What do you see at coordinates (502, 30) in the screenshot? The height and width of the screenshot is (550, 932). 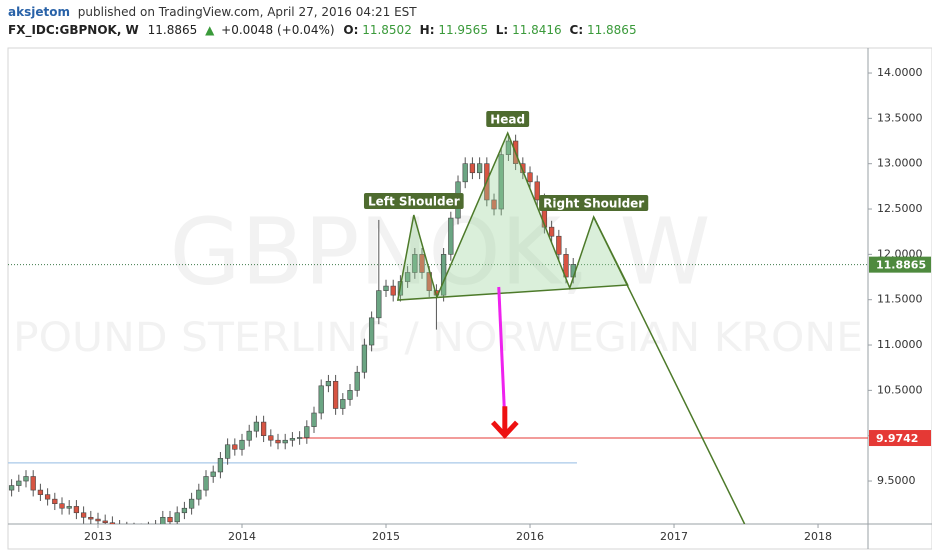 I see `low-label: L:` at bounding box center [502, 30].